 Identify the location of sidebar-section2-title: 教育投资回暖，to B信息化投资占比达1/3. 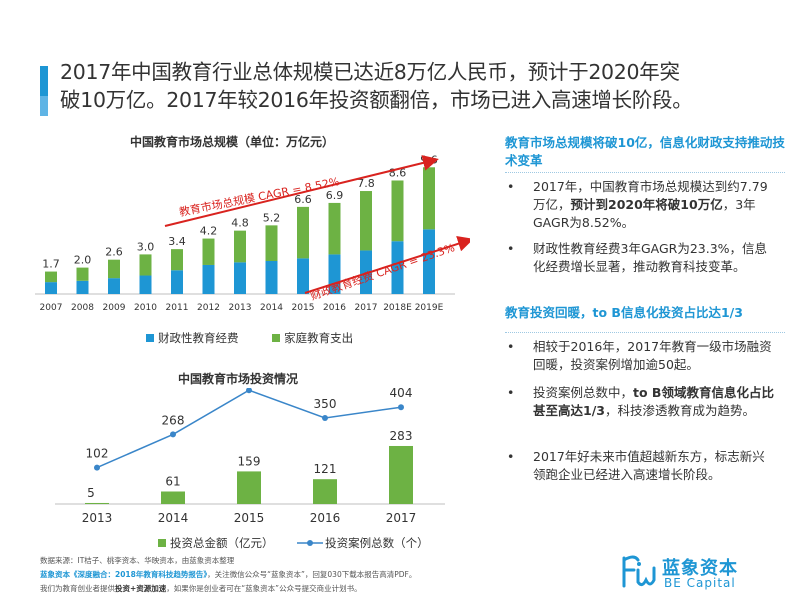
(624, 312).